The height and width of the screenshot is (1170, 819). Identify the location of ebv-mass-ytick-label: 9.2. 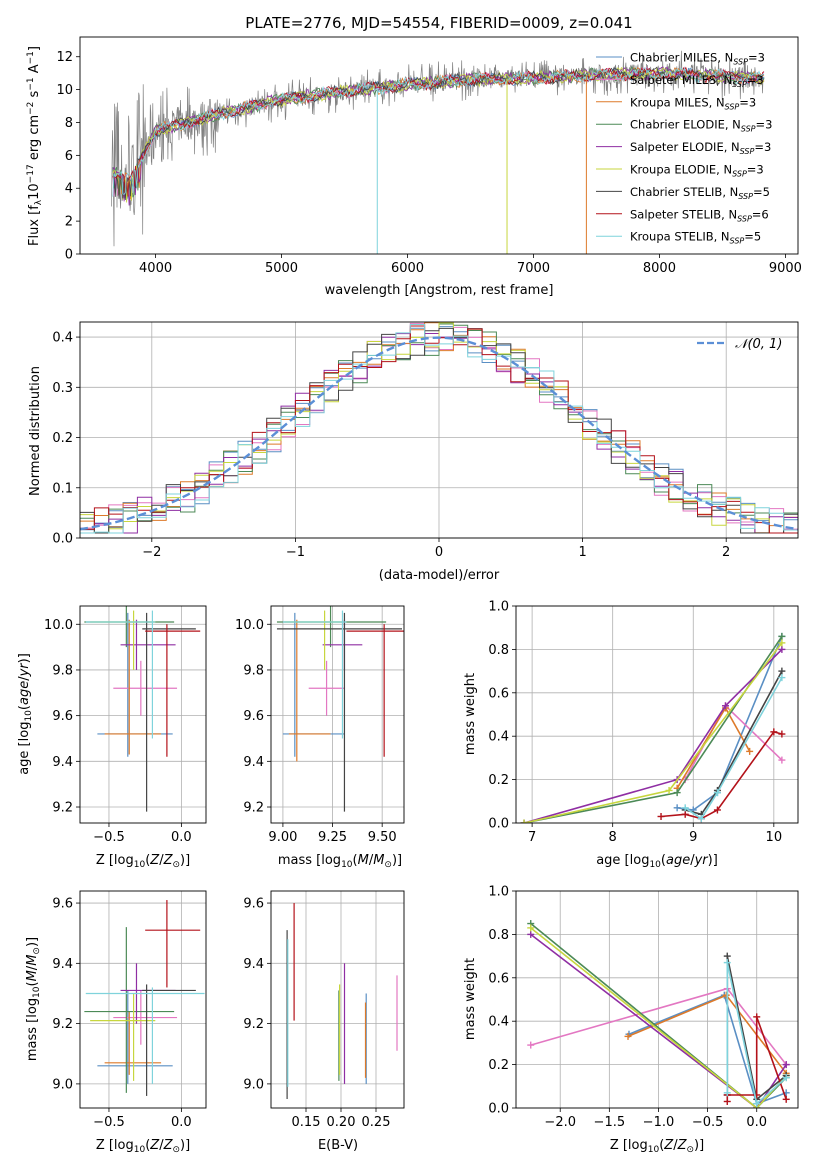
(253, 1024).